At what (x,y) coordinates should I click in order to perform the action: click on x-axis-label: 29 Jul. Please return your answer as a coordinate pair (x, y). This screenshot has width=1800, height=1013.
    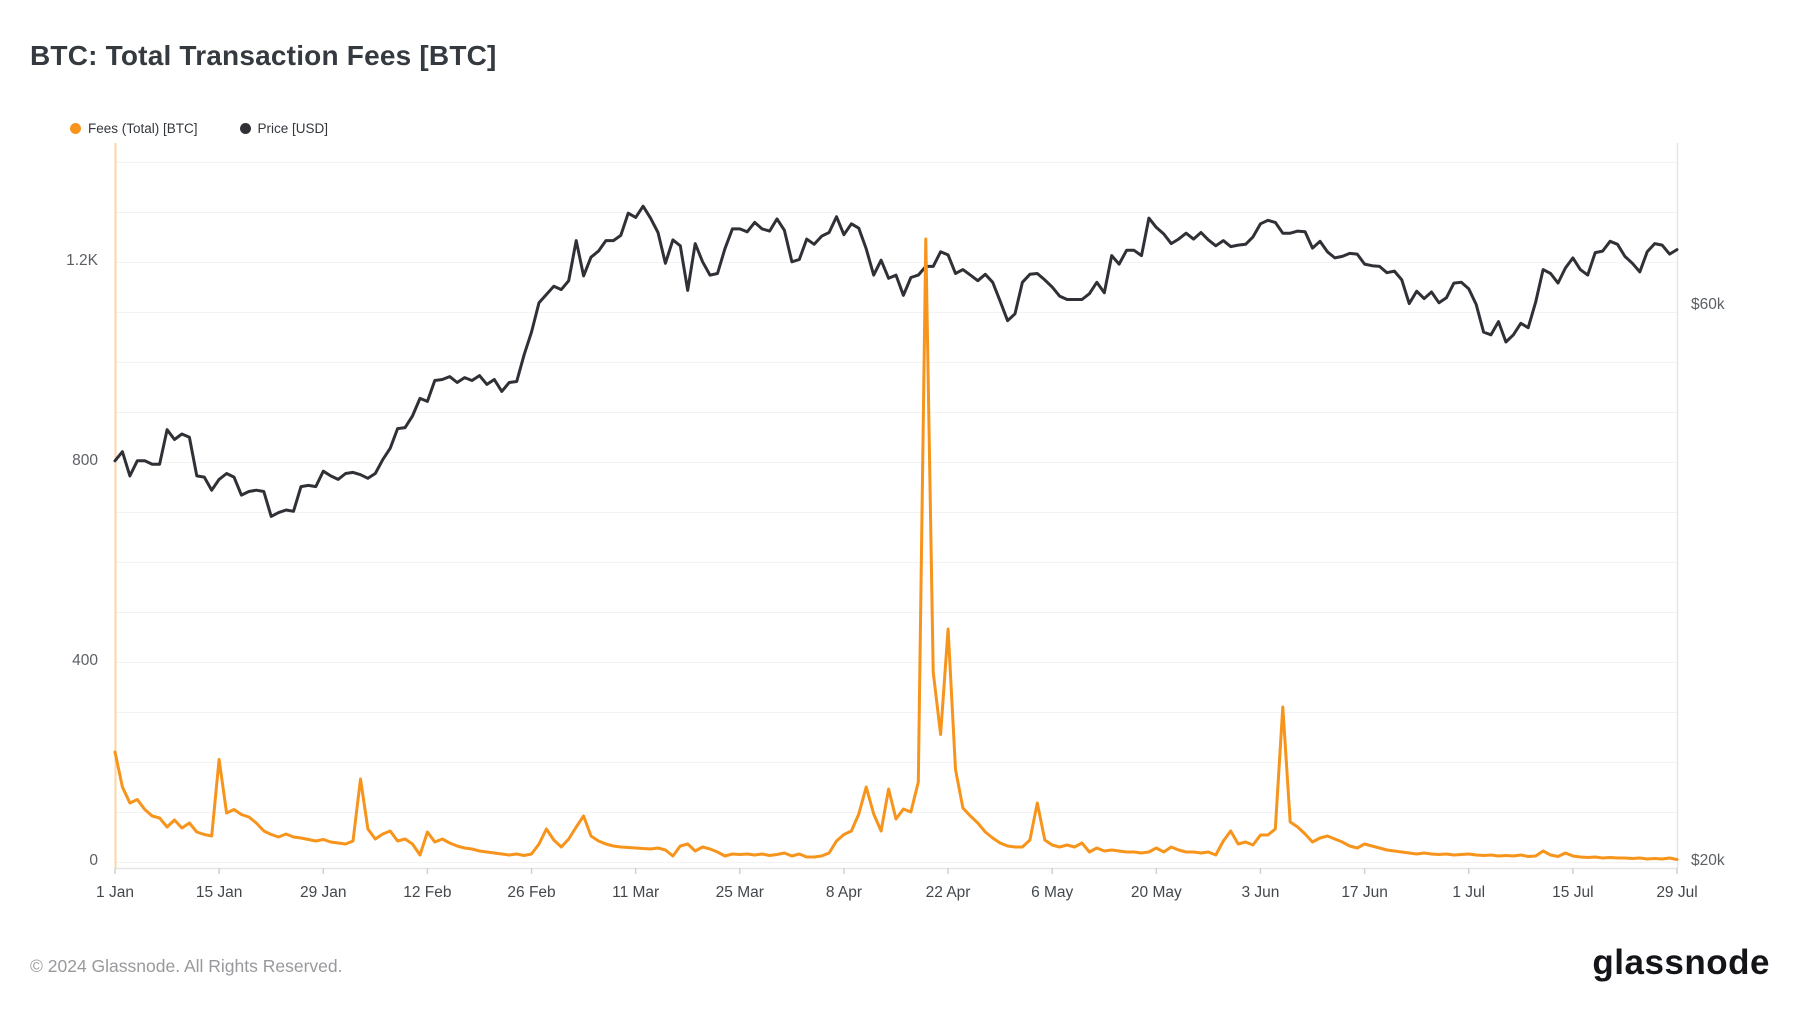
    Looking at the image, I should click on (1677, 892).